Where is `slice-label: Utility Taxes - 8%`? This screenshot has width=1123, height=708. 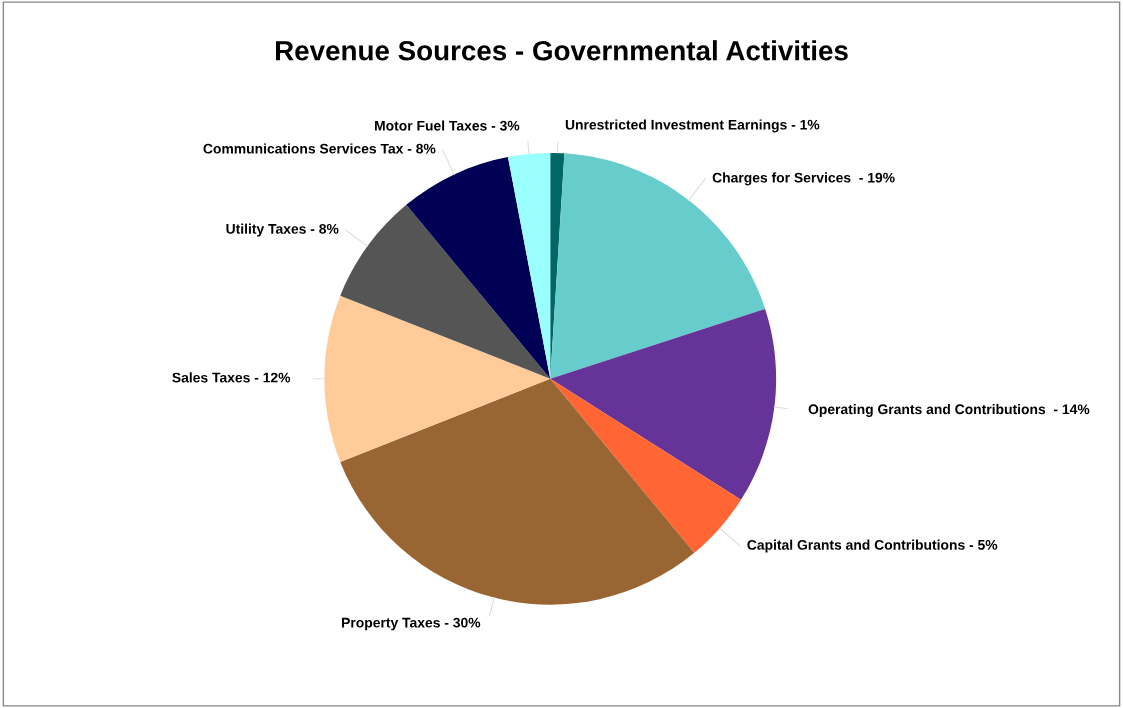
slice-label: Utility Taxes - 8% is located at coordinates (282, 230).